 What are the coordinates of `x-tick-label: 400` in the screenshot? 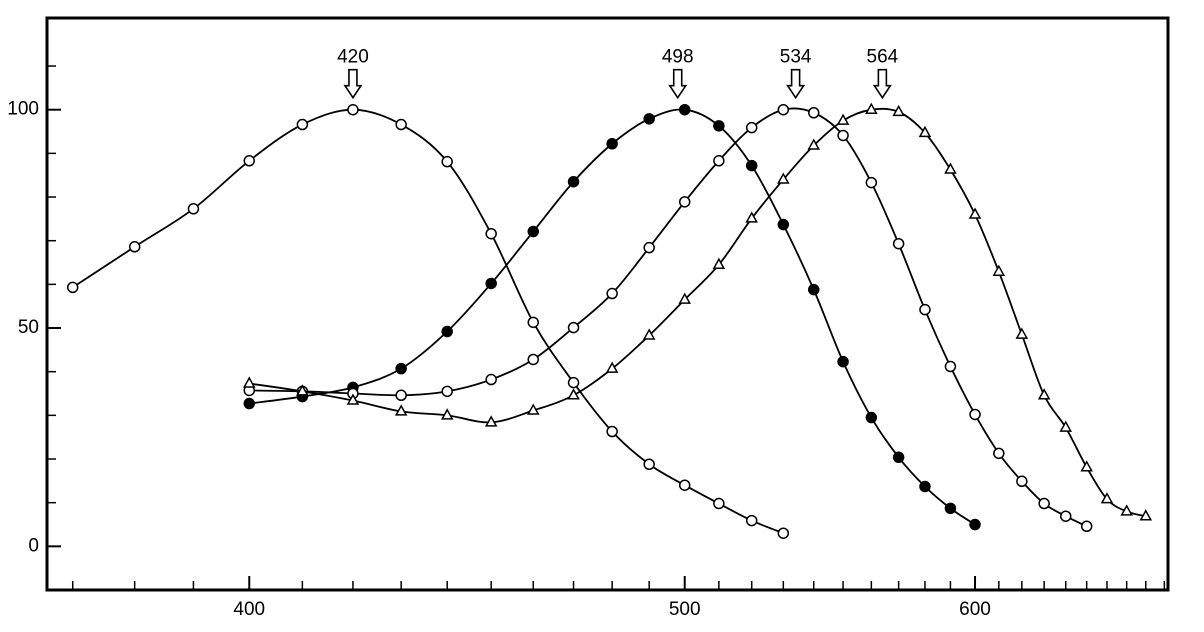 It's located at (249, 609).